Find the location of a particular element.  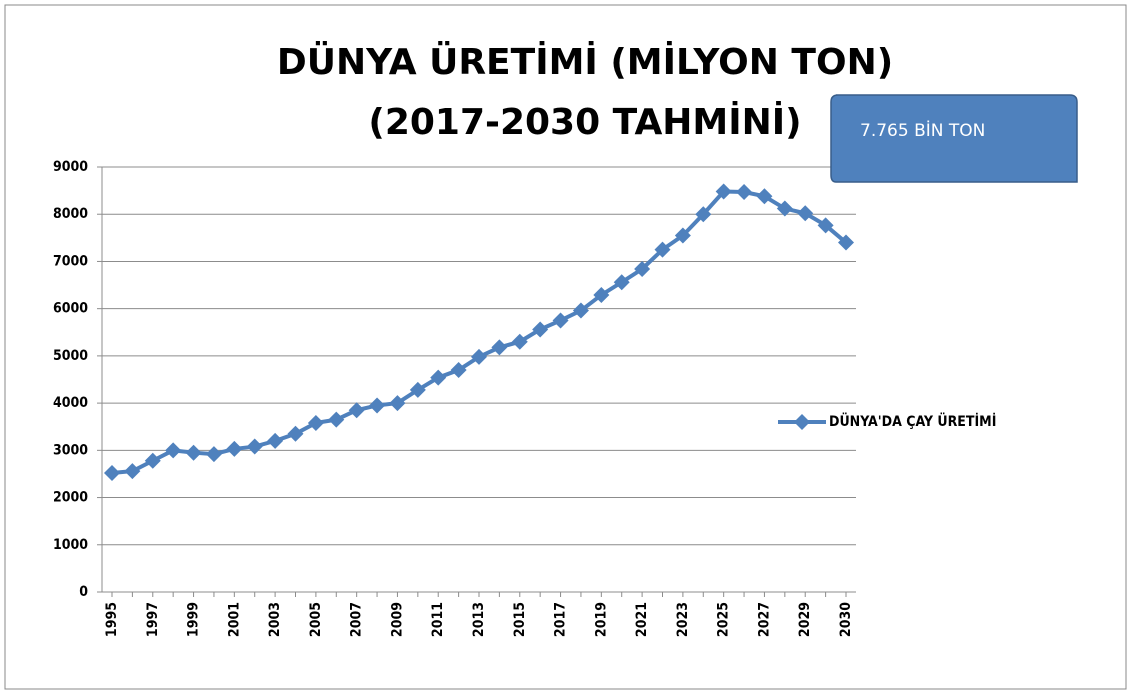

y-tick-label: 5000 is located at coordinates (70, 356).